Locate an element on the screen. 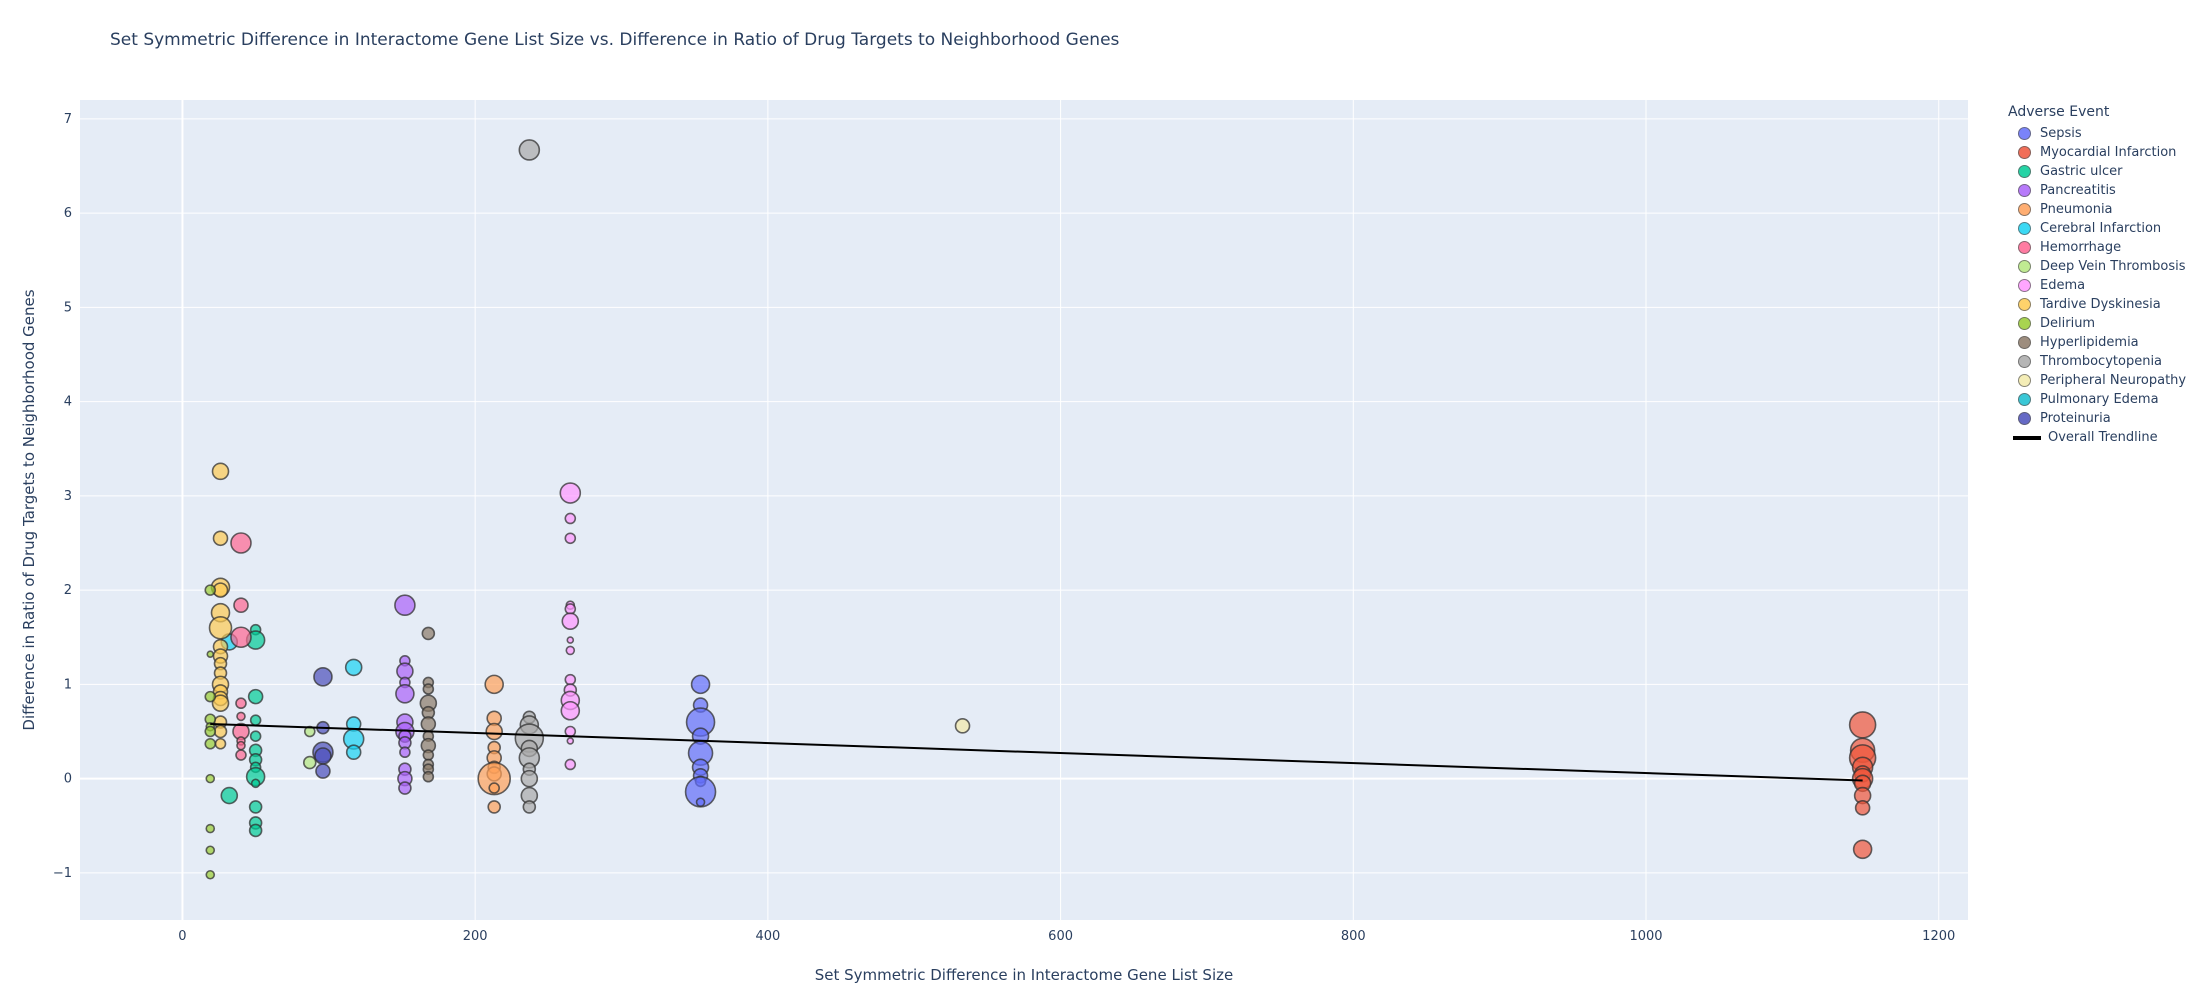  legend-item-cerebral-infarction: Cerebral Infarction is located at coordinates (2097, 228).